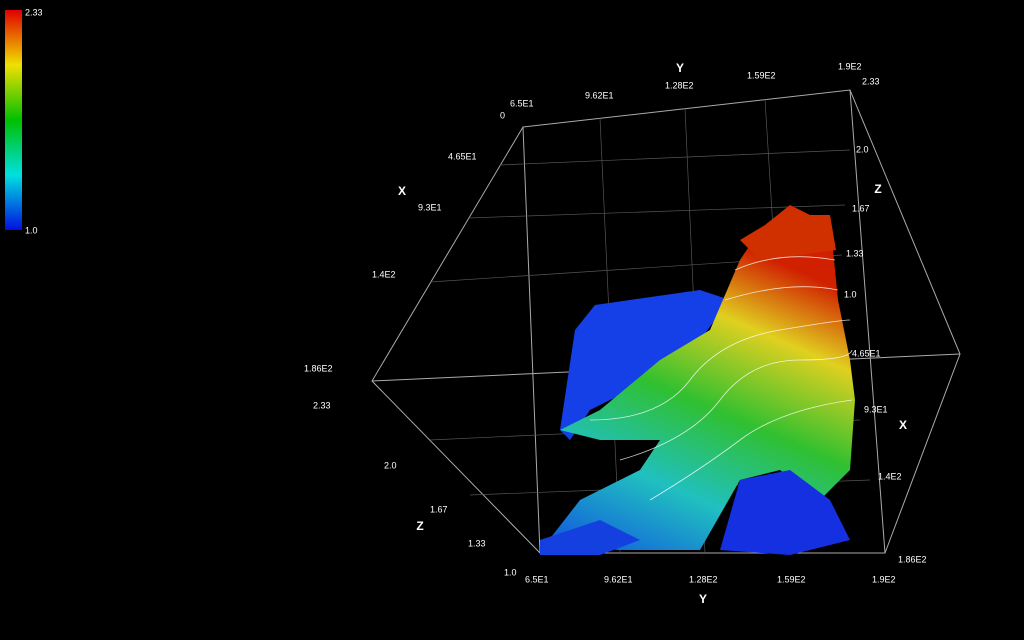 This screenshot has width=1024, height=640. What do you see at coordinates (502, 115) in the screenshot?
I see `tick-label: 0` at bounding box center [502, 115].